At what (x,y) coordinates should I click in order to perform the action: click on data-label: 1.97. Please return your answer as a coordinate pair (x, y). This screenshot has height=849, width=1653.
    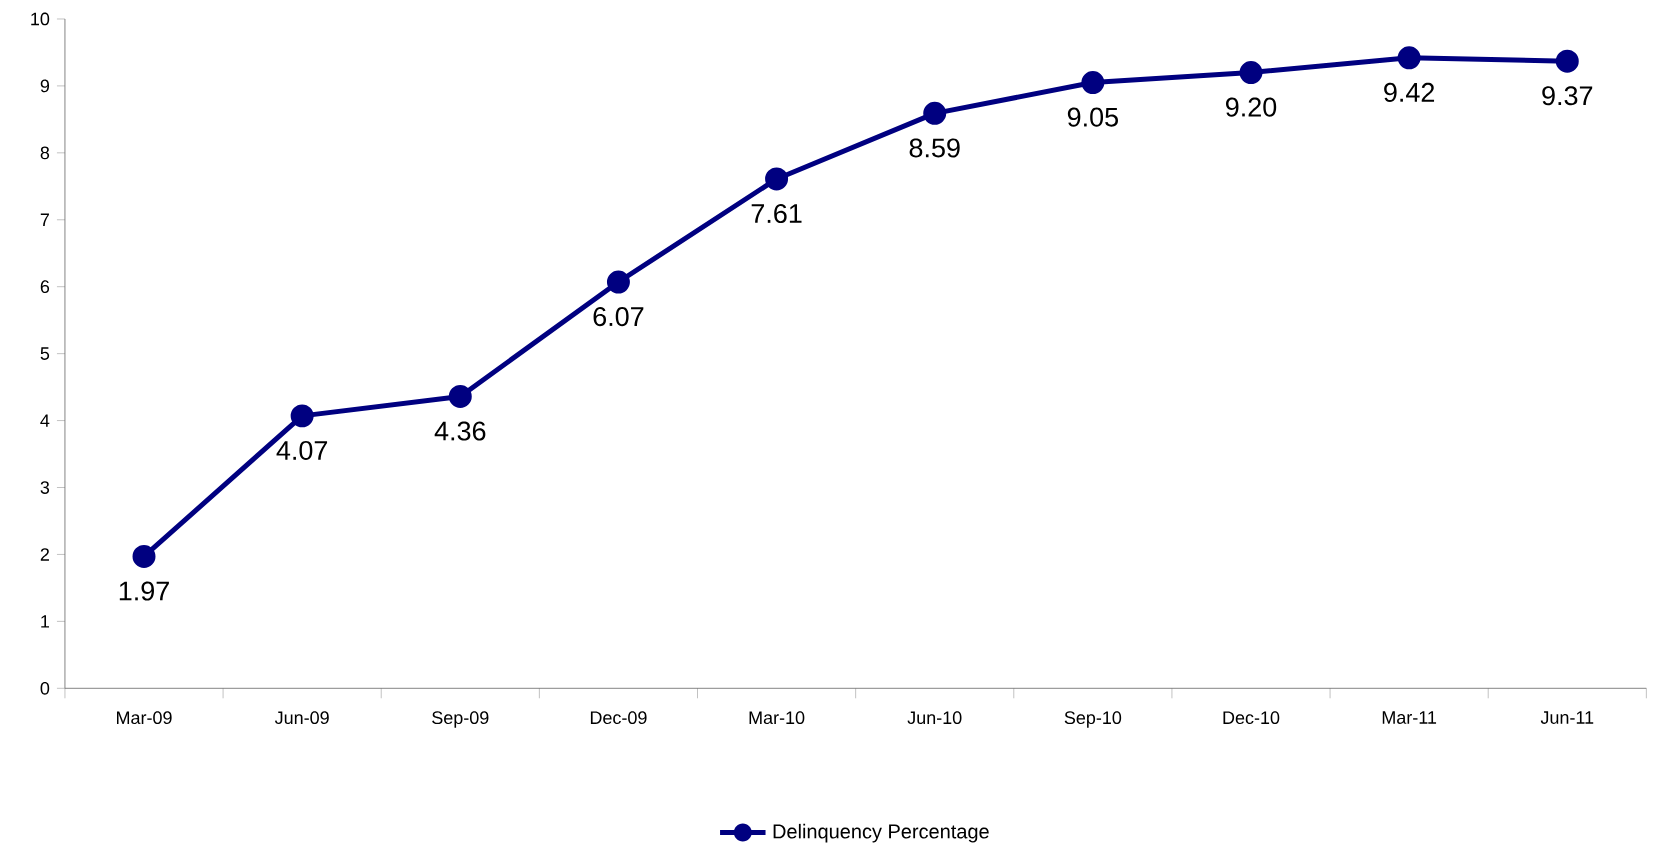
    Looking at the image, I should click on (144, 591).